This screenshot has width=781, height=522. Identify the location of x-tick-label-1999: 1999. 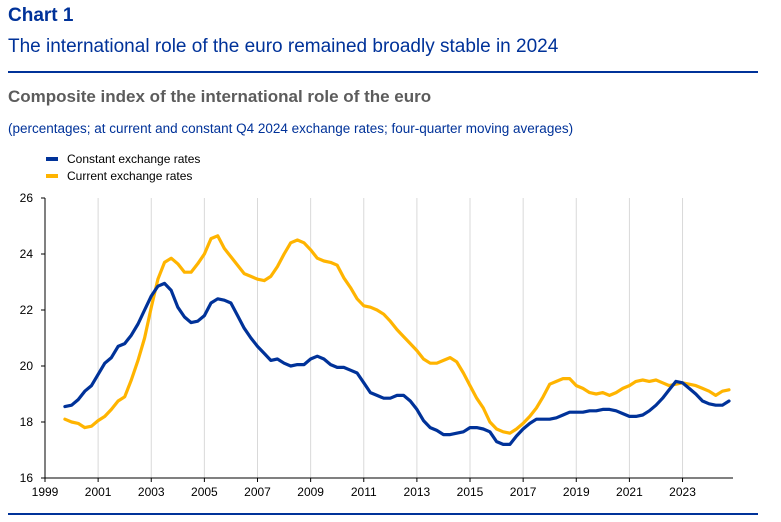
(45, 492).